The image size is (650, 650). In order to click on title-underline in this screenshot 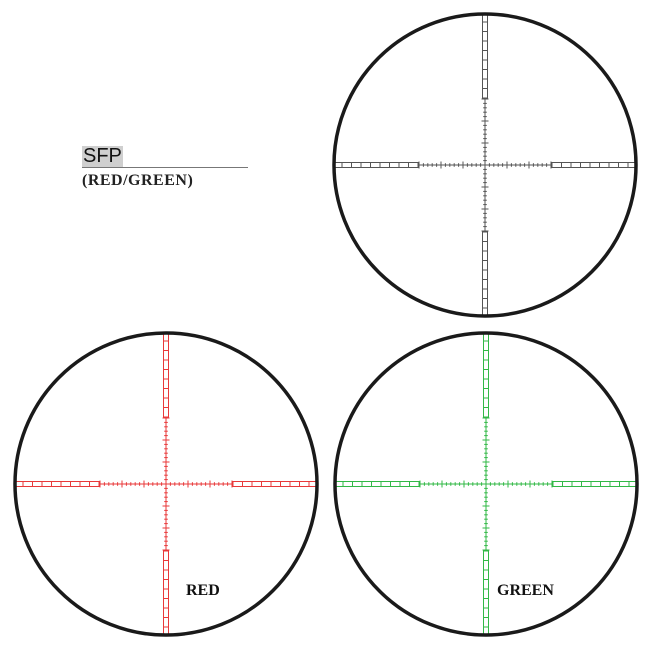, I will do `click(165, 167)`.